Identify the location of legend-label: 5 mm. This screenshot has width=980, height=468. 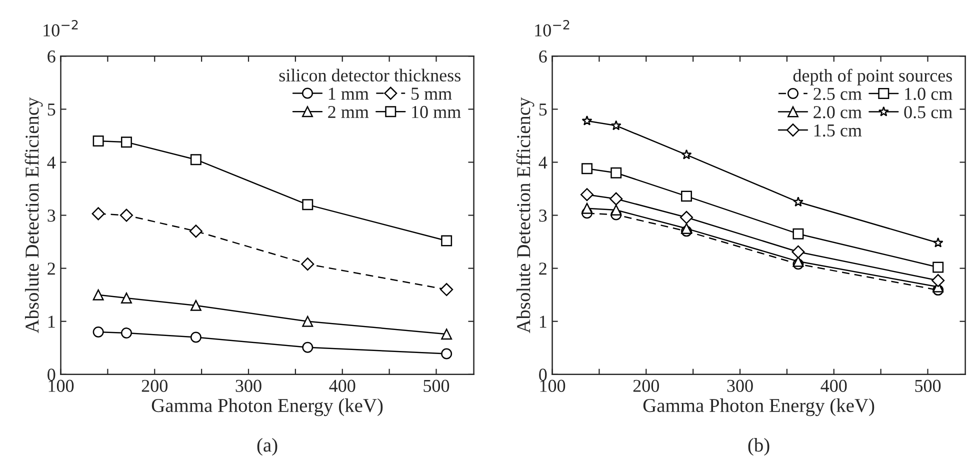
(432, 94).